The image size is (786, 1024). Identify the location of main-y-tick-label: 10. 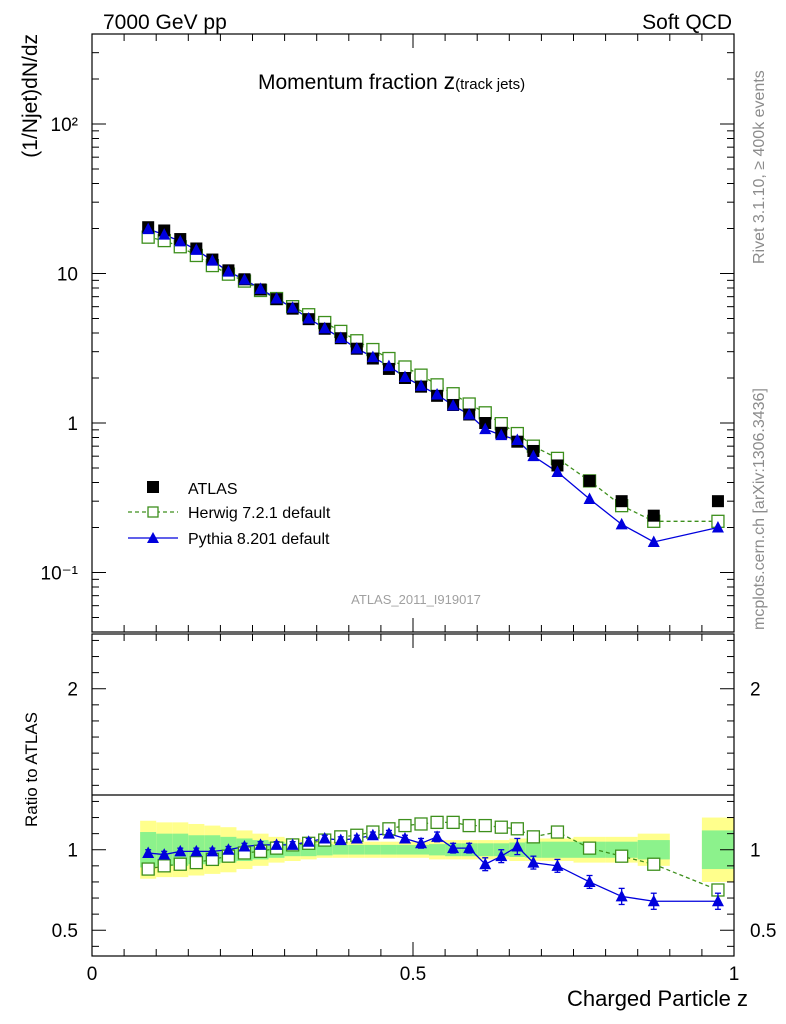
(67, 275).